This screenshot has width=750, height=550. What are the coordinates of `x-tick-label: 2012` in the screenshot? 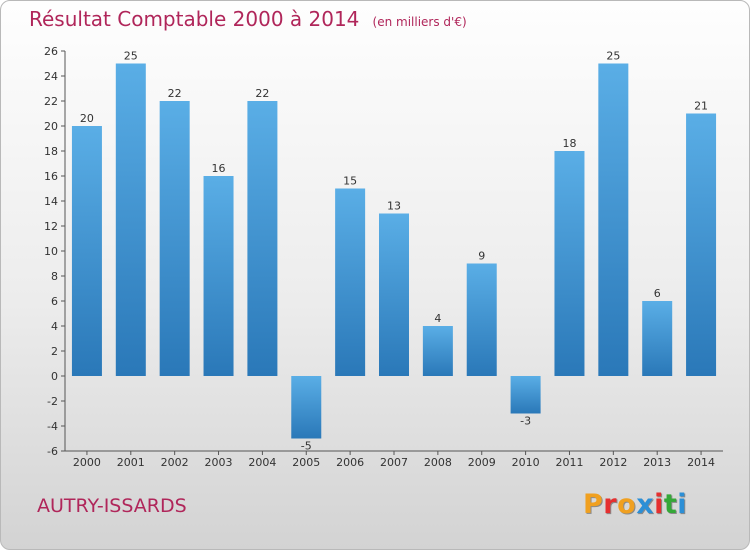 It's located at (613, 462).